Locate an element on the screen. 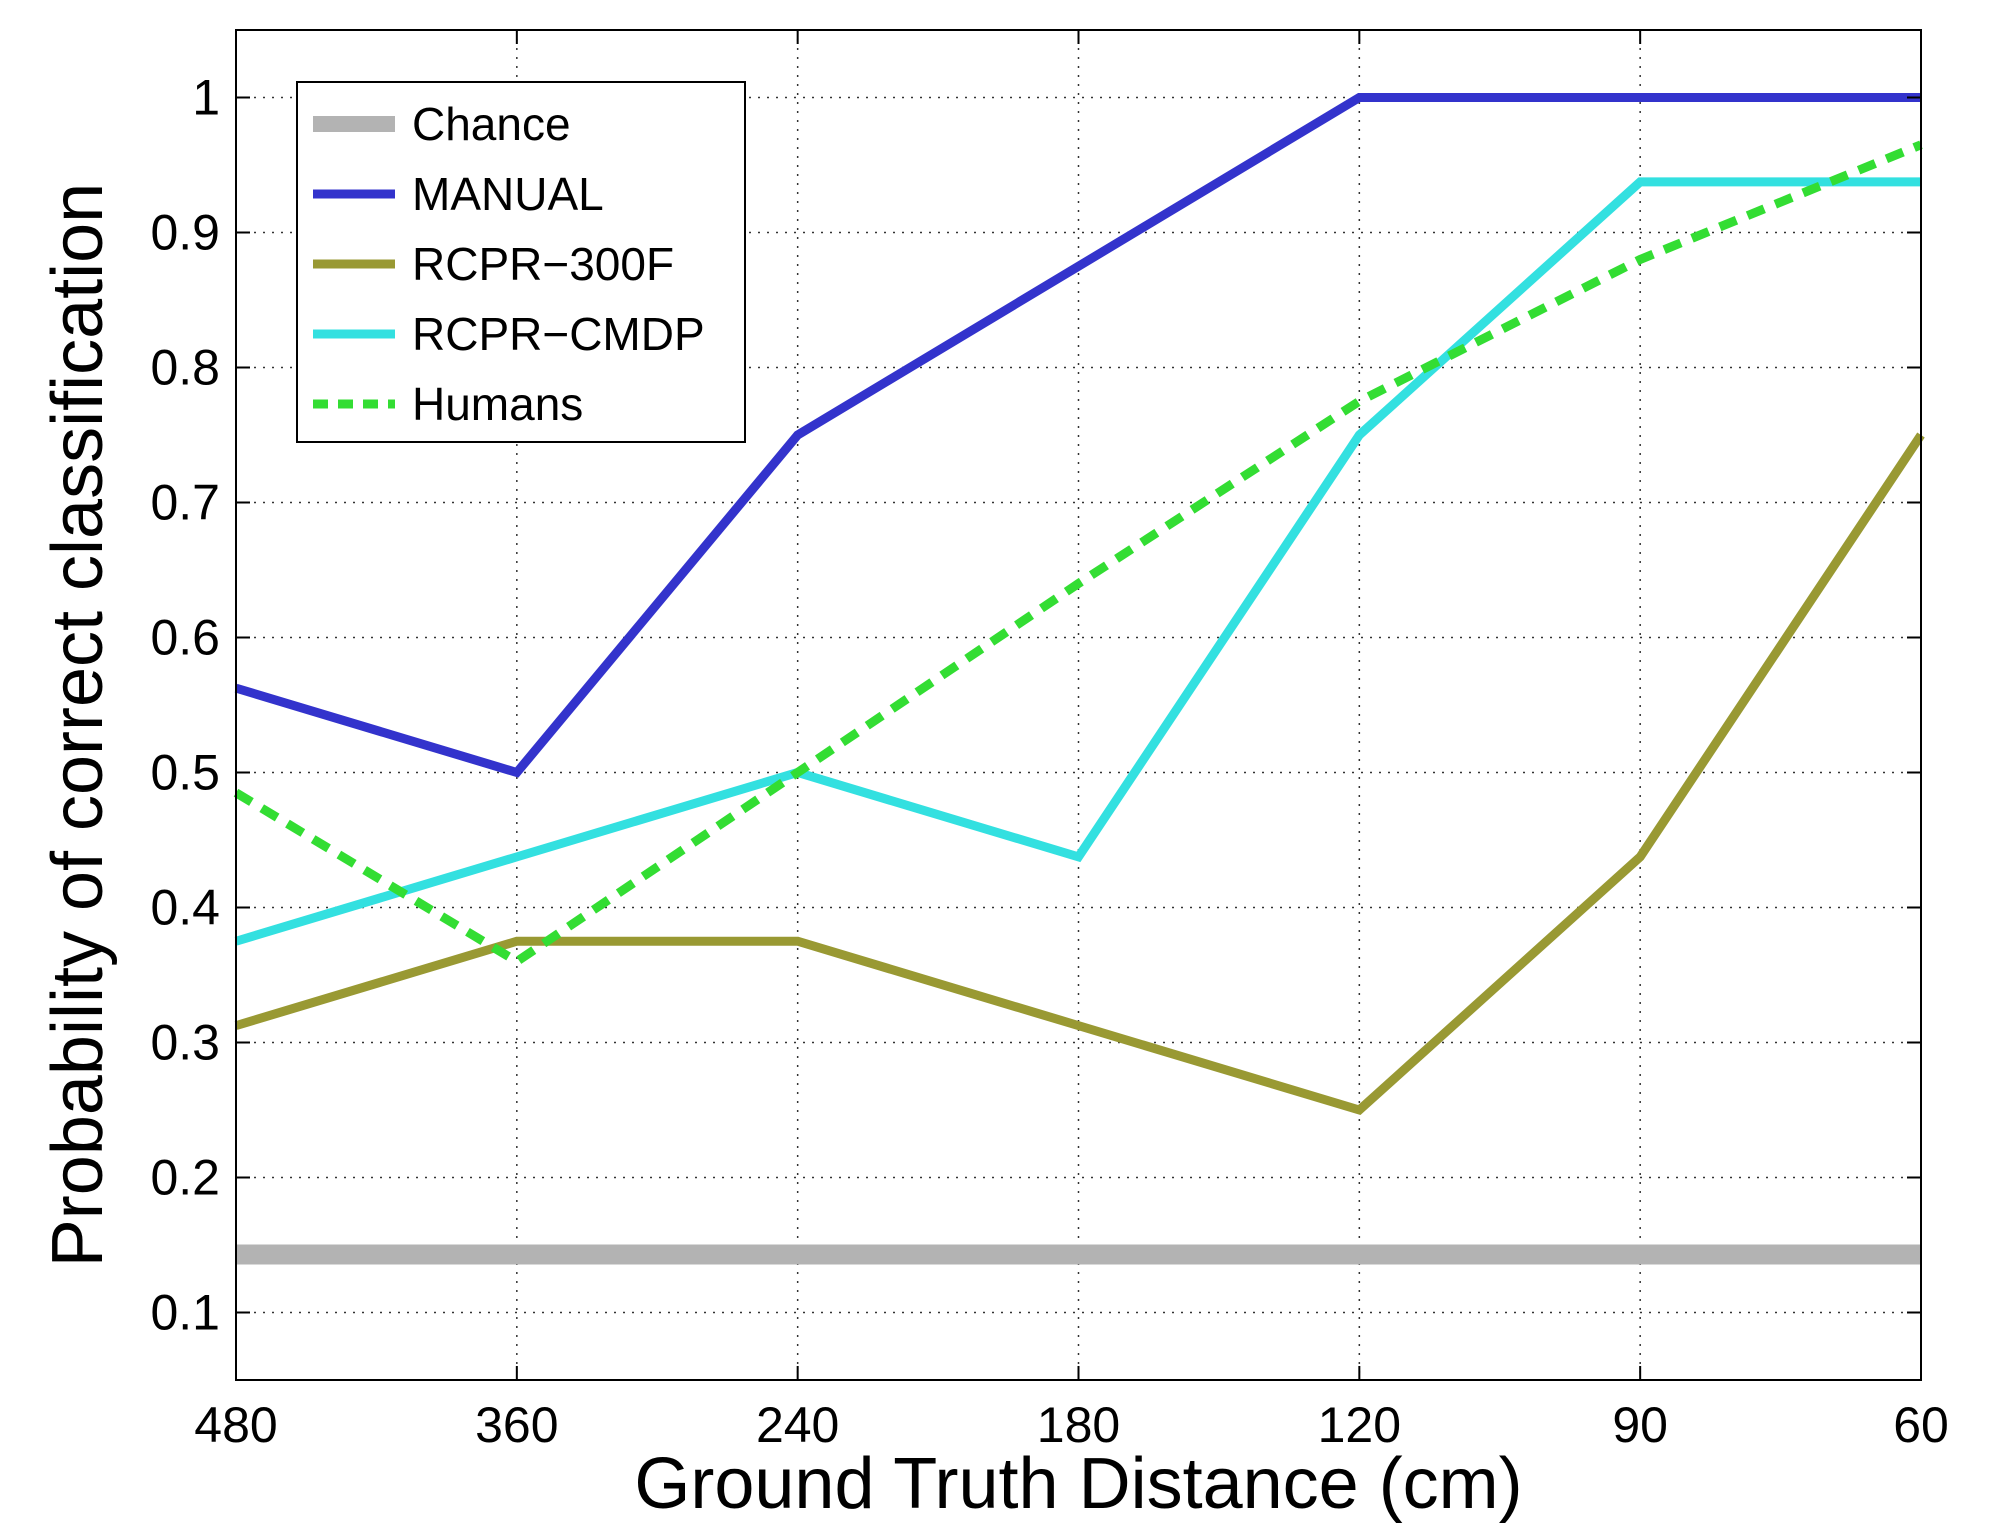  y-tick-label: 0.7 is located at coordinates (185, 503).